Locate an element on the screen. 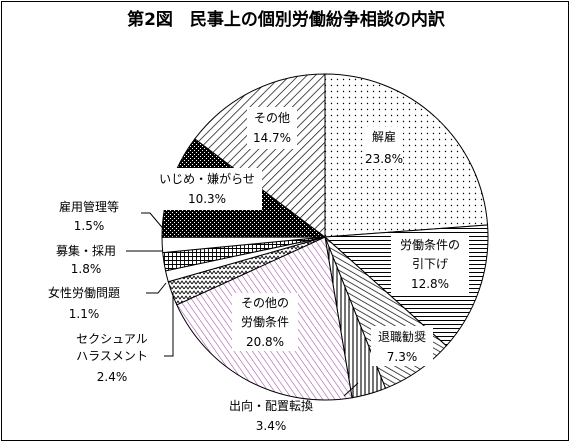  label-boshu: 募集・採用 is located at coordinates (86, 250).